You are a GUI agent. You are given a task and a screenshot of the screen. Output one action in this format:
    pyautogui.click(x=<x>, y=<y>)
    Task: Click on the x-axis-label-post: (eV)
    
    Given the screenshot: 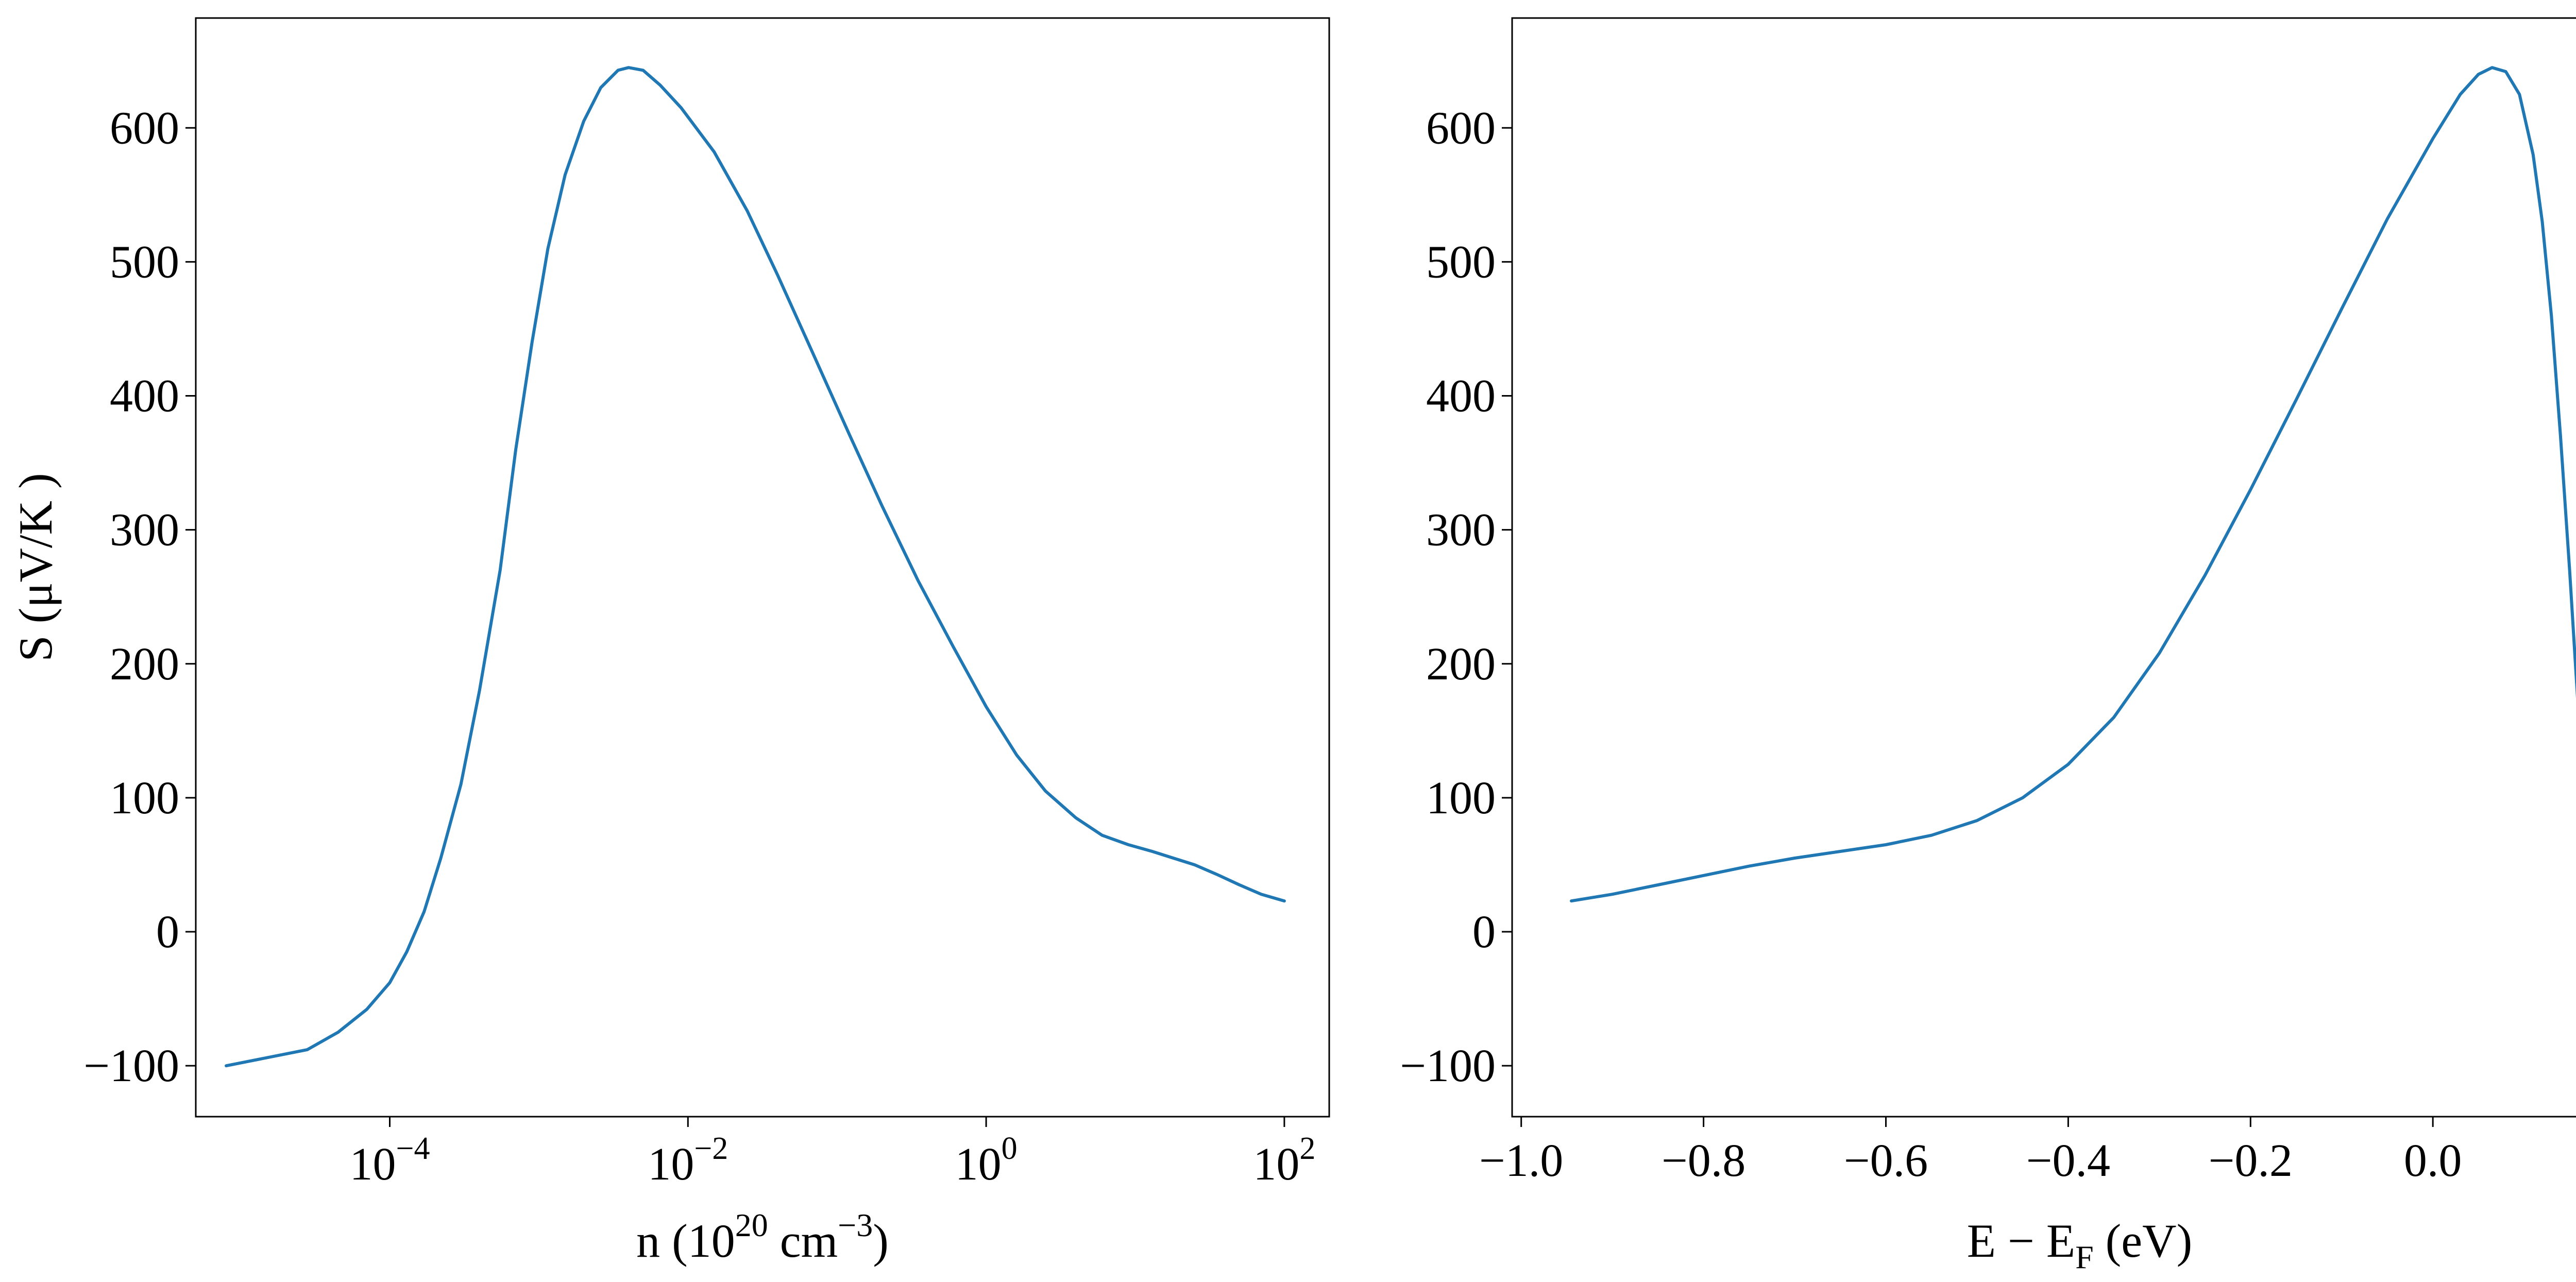 What is the action you would take?
    pyautogui.click(x=2143, y=1241)
    